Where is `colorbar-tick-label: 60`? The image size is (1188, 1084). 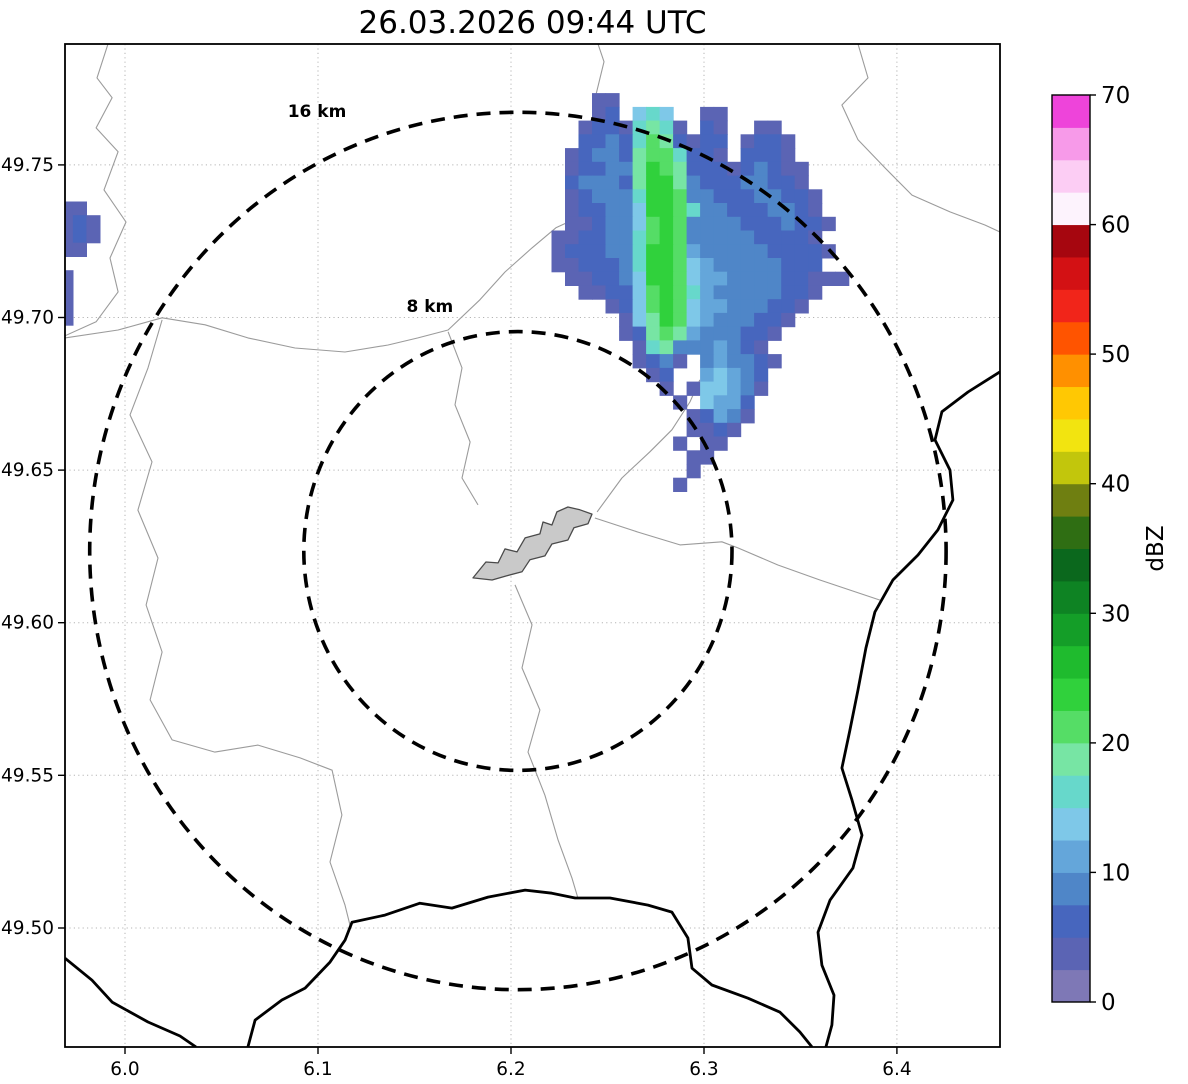 colorbar-tick-label: 60 is located at coordinates (1115, 226).